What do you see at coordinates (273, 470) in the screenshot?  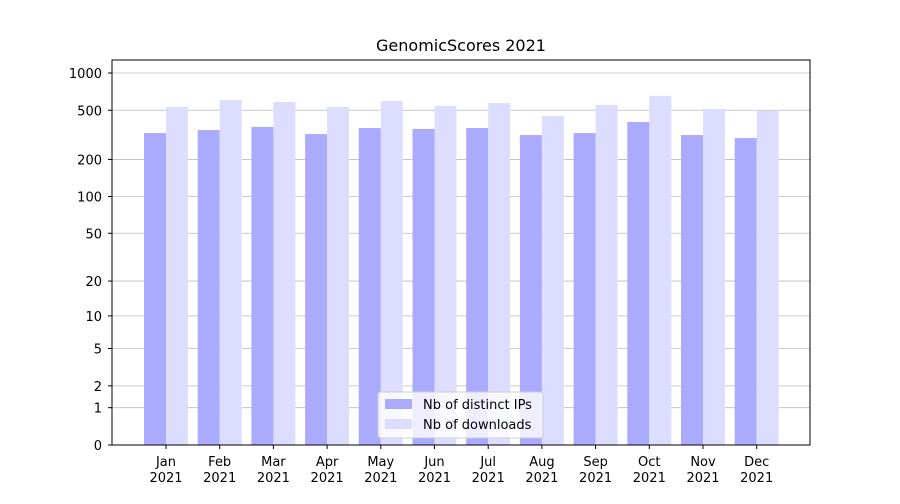 I see `x-tick-label: Mar 2021` at bounding box center [273, 470].